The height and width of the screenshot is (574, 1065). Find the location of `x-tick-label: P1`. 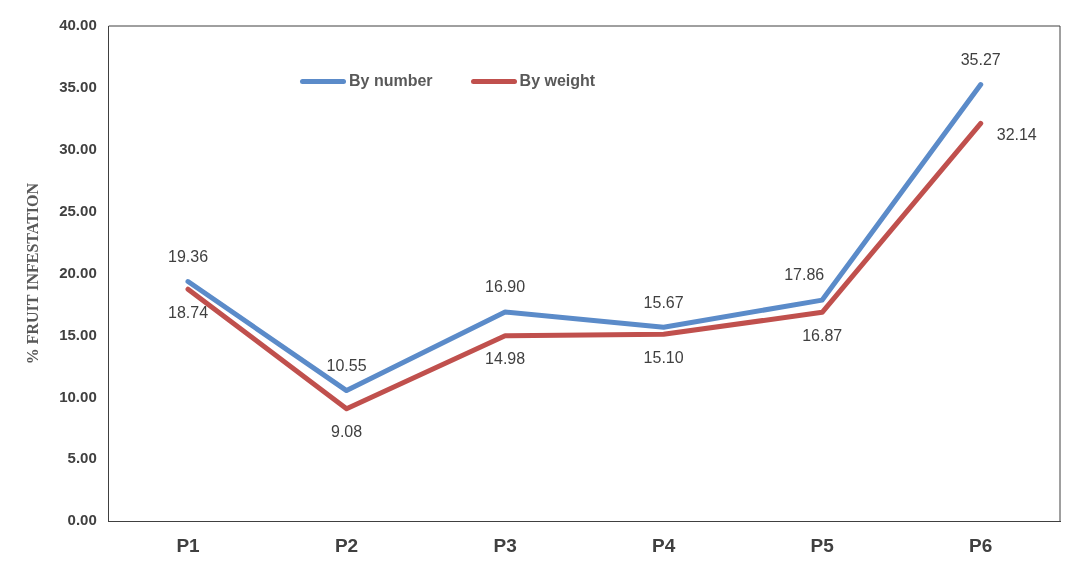

x-tick-label: P1 is located at coordinates (188, 545).